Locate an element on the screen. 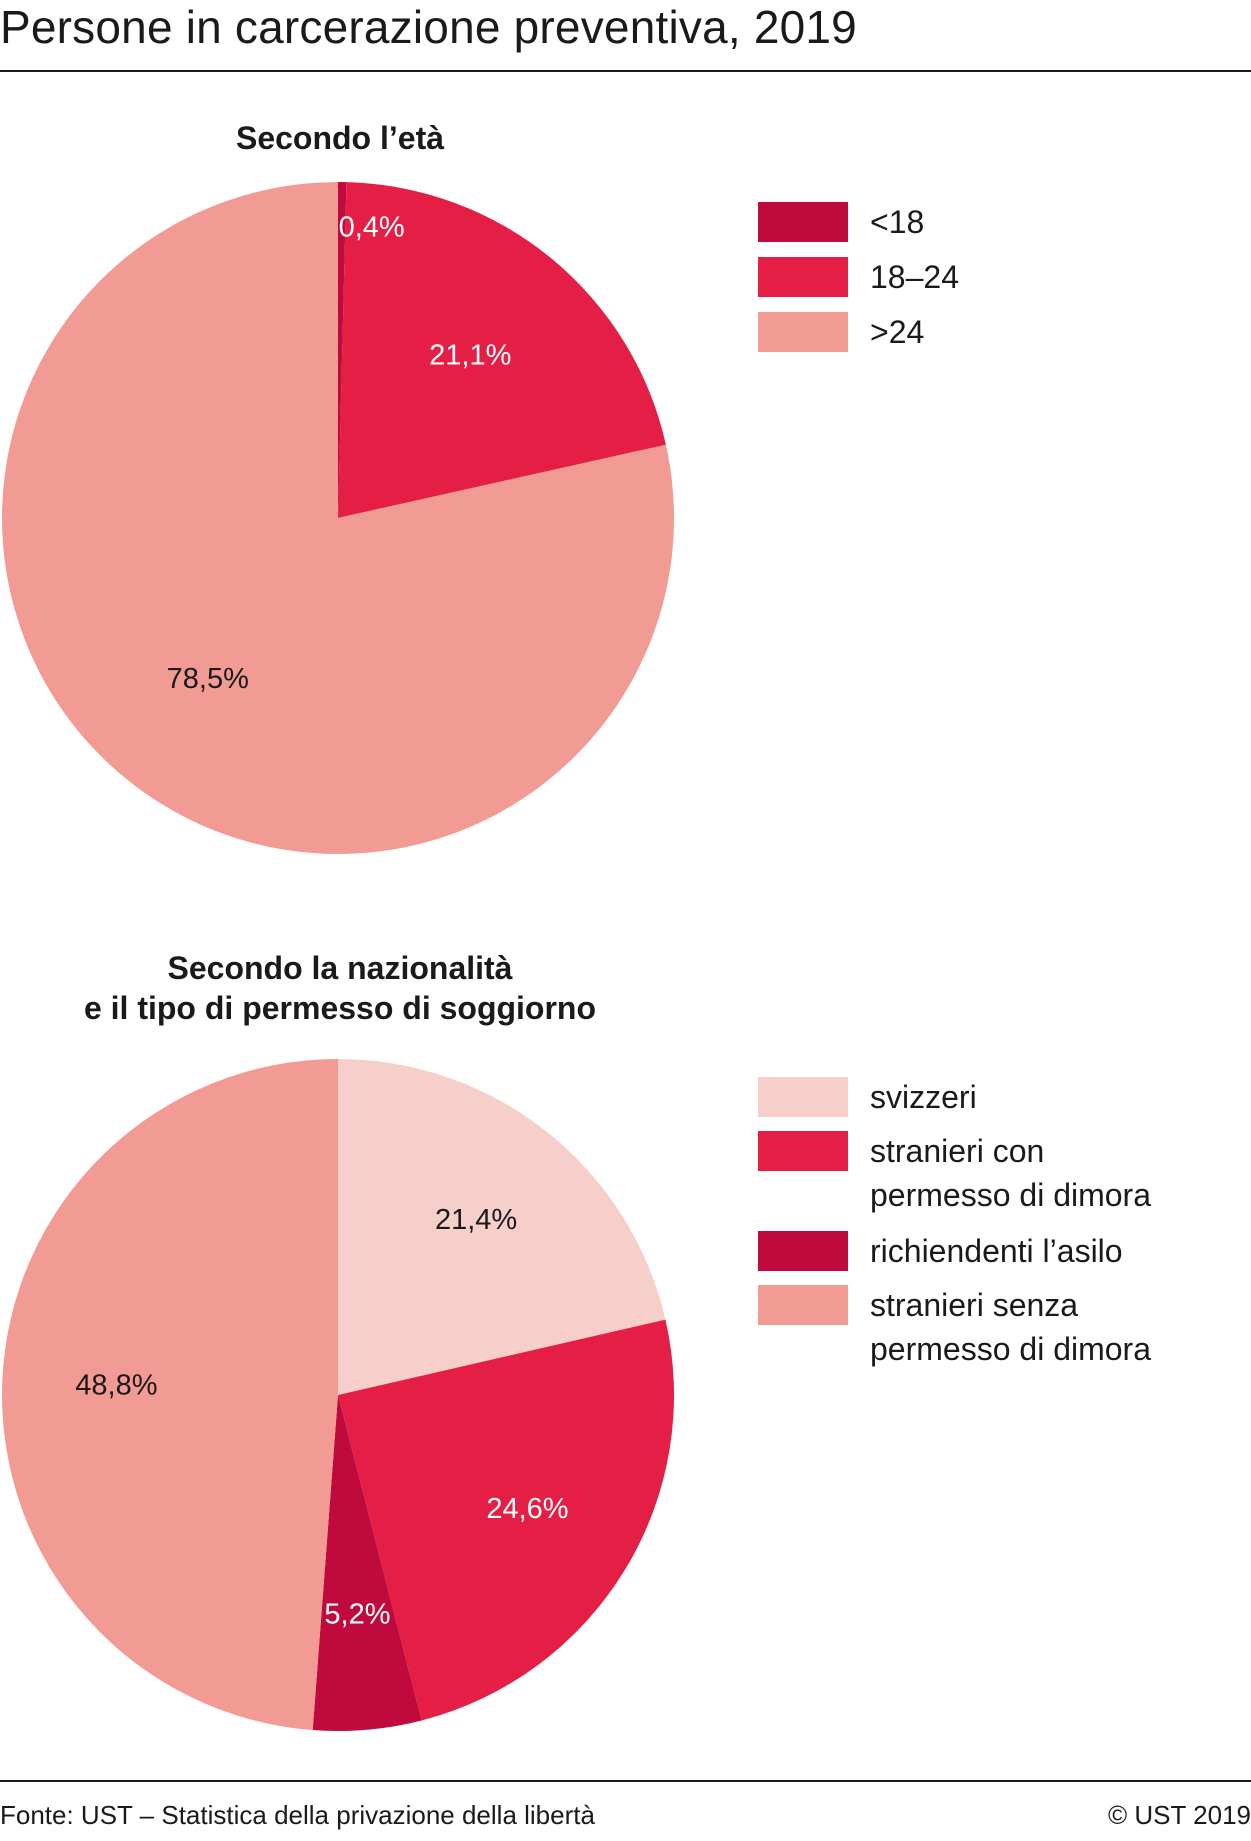 The image size is (1251, 1841). legend-age: <18 18–24 >24 is located at coordinates (1004, 282).